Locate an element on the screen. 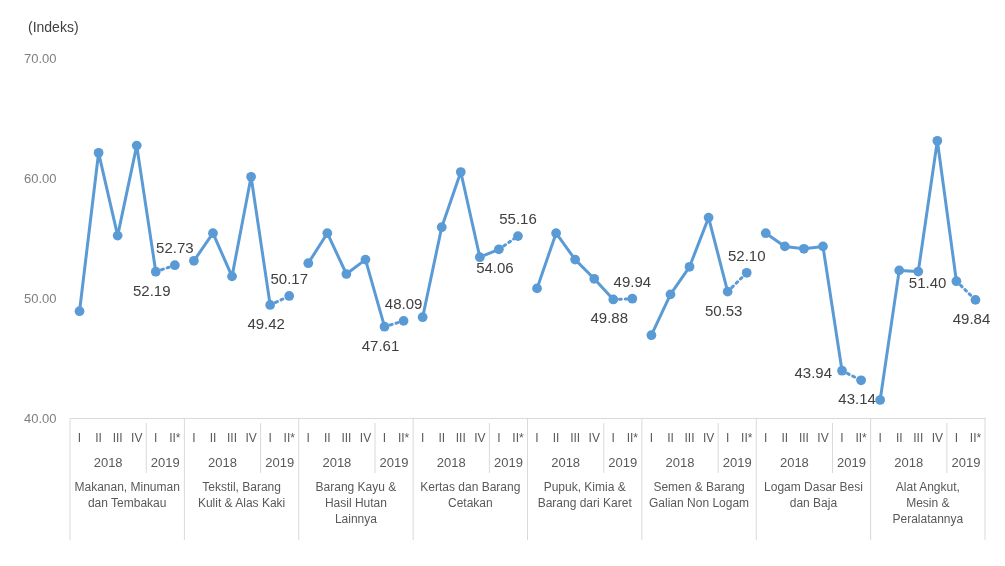 The height and width of the screenshot is (566, 1005). data-label: 52.19 is located at coordinates (152, 290).